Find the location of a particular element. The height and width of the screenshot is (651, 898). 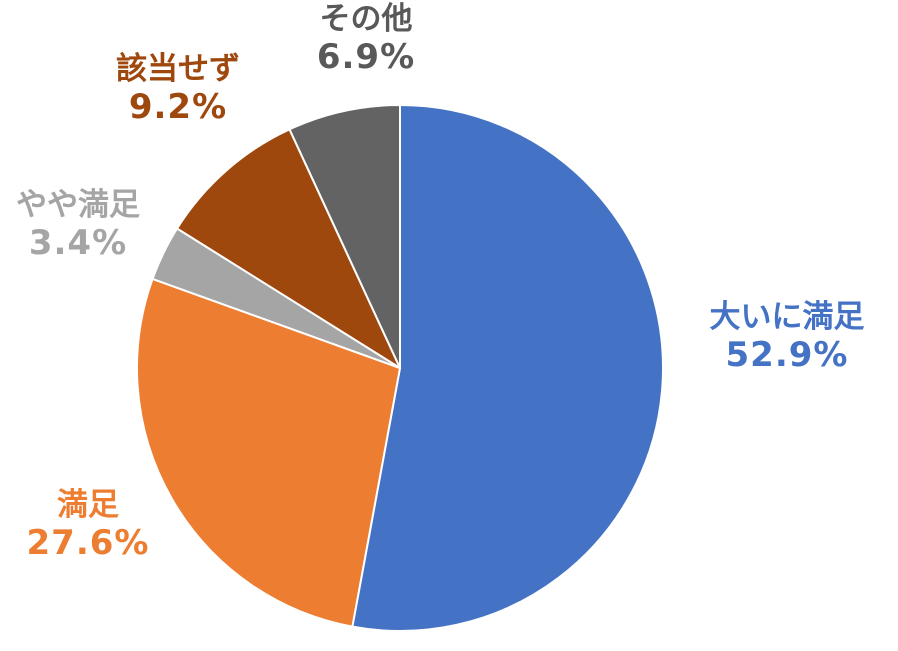

data-label-sonota: その他 6.9% is located at coordinates (366, 39).